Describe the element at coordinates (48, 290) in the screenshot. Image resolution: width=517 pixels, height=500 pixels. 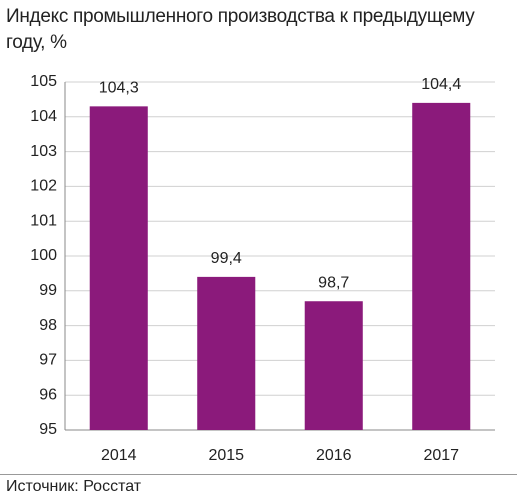
I see `y-tick-label: 99` at that location.